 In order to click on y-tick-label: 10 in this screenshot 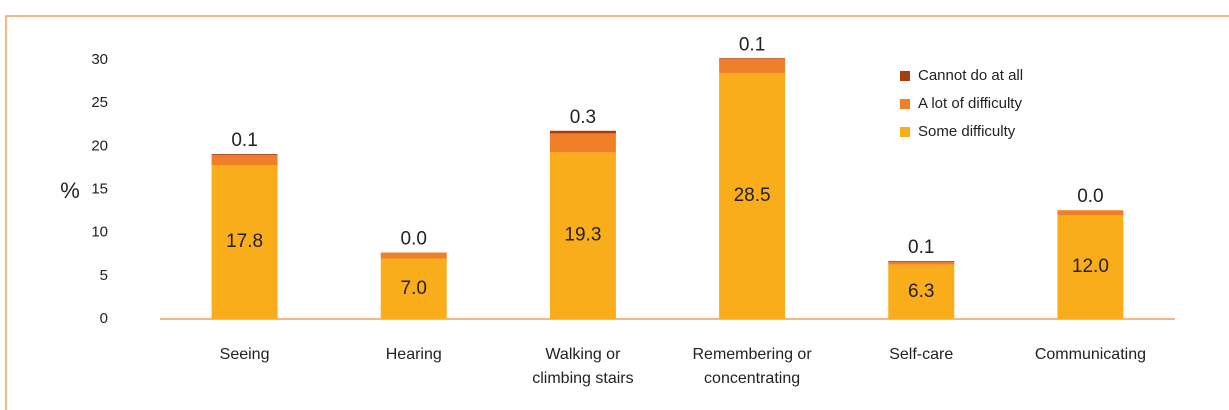, I will do `click(99, 232)`.